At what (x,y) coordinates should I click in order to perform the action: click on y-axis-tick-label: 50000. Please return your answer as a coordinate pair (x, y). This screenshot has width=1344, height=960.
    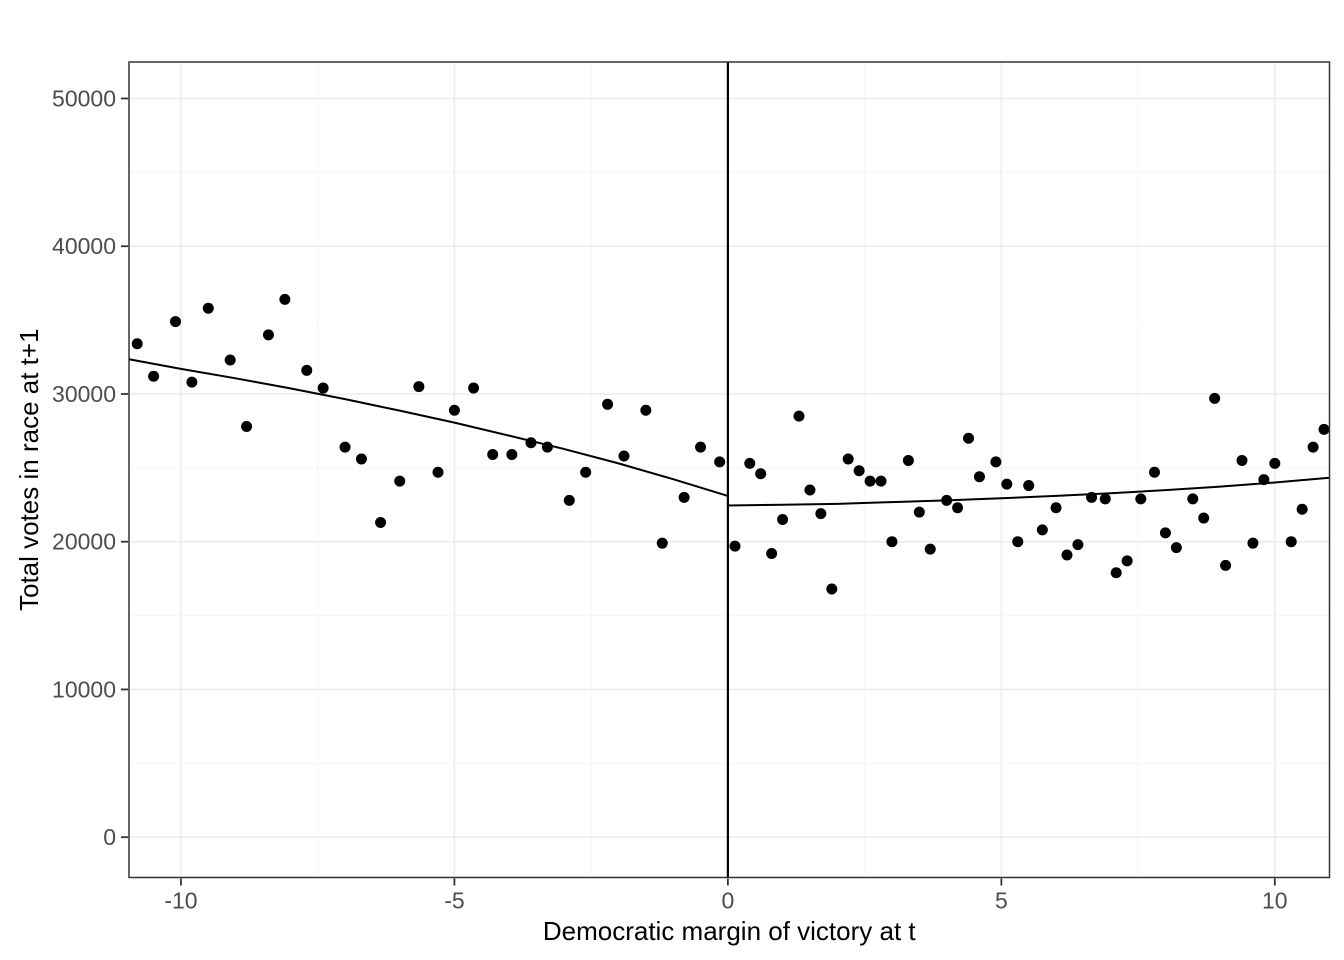
    Looking at the image, I should click on (84, 98).